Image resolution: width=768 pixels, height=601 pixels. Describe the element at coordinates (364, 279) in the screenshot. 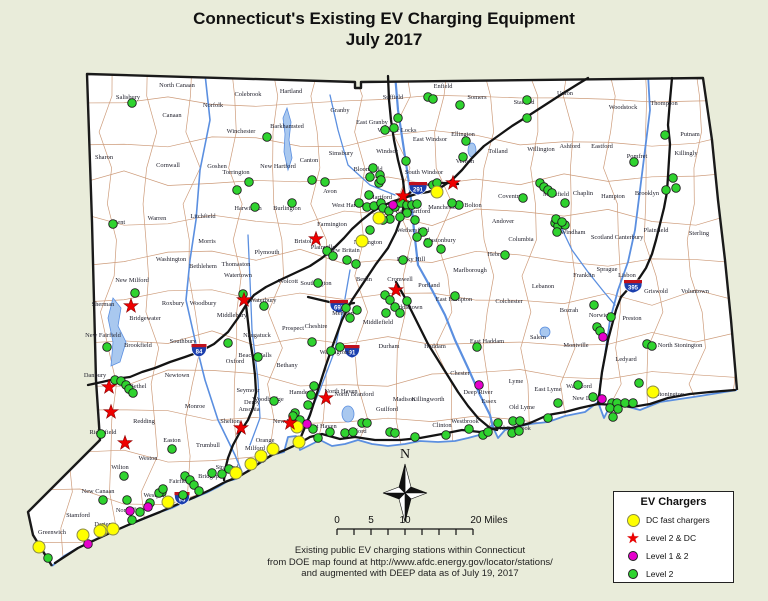

I see `town-label-berlin: Berlin` at that location.